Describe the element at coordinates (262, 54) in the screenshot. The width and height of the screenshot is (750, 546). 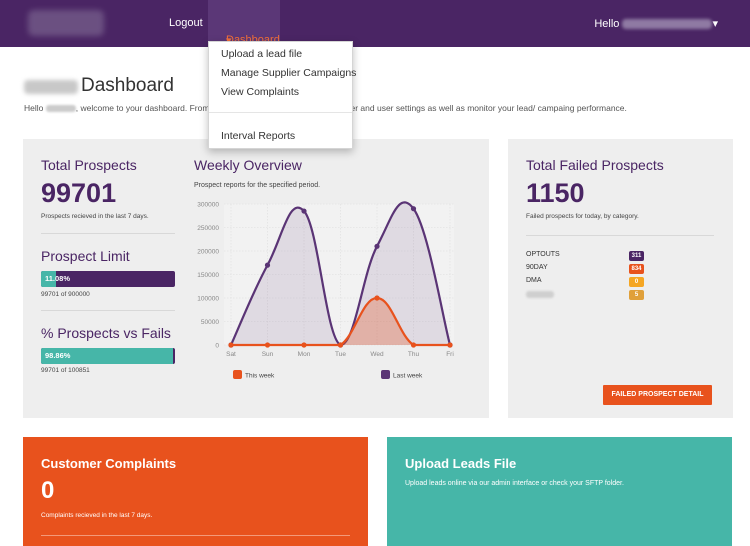
I see `menu-item-upload-lead-file: Upload a lead file` at that location.